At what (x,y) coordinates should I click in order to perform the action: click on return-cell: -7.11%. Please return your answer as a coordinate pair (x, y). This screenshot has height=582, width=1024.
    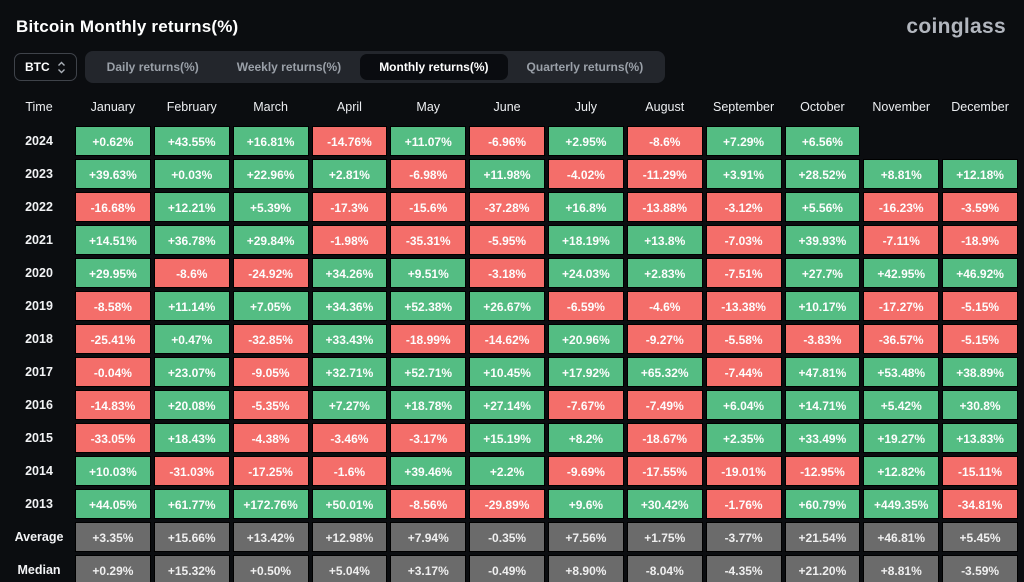
    Looking at the image, I should click on (901, 240).